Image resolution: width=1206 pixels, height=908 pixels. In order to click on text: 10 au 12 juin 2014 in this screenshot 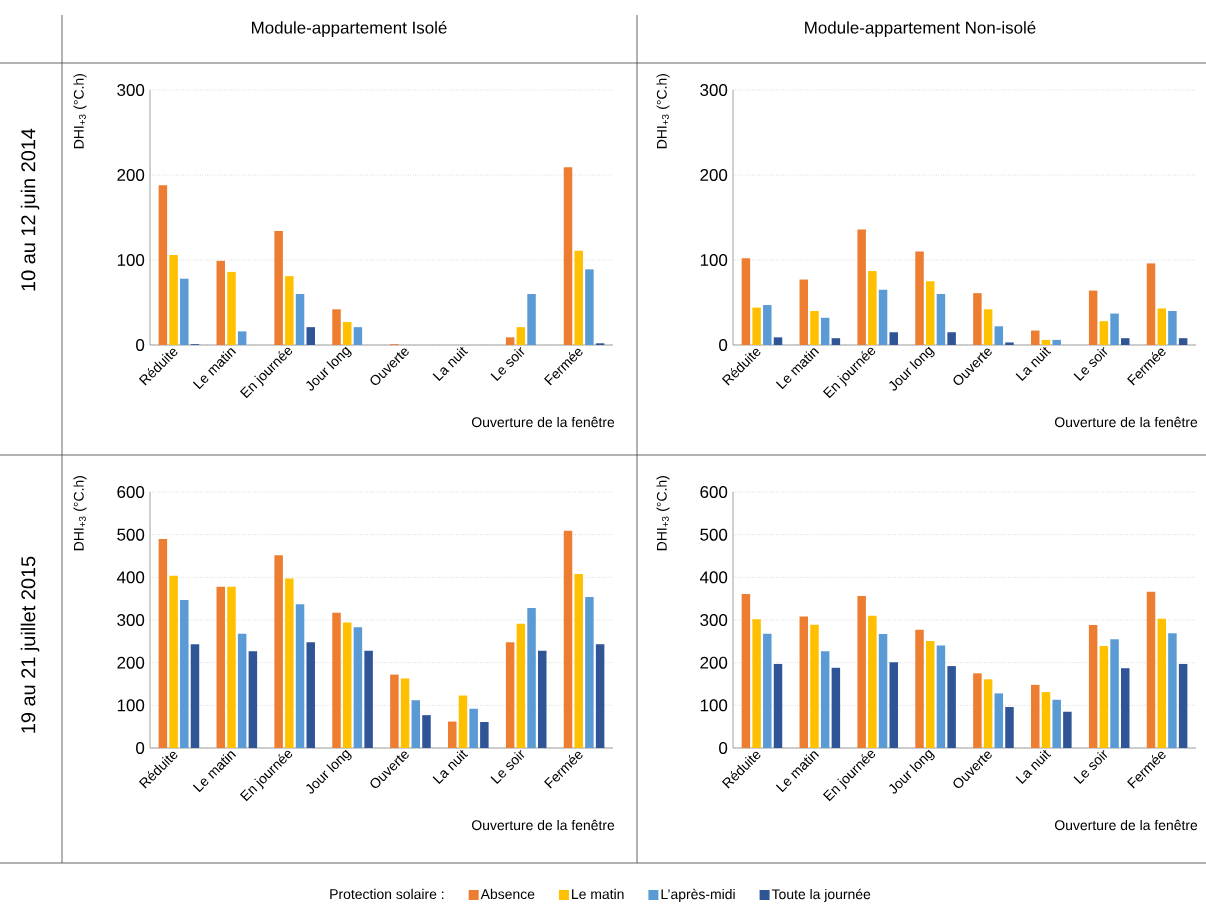, I will do `click(30, 209)`.